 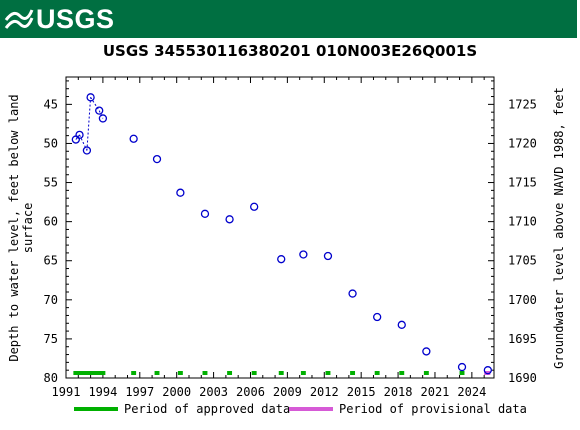 What do you see at coordinates (471, 392) in the screenshot?
I see `x-tick-label: 2024` at bounding box center [471, 392].